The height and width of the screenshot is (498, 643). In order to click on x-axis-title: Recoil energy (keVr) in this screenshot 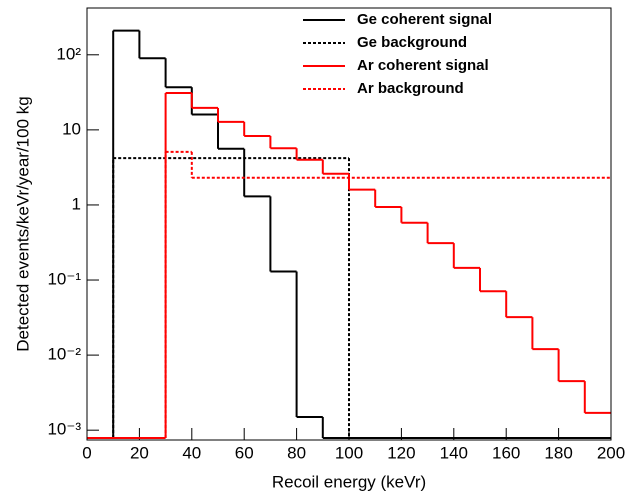, I will do `click(349, 481)`.